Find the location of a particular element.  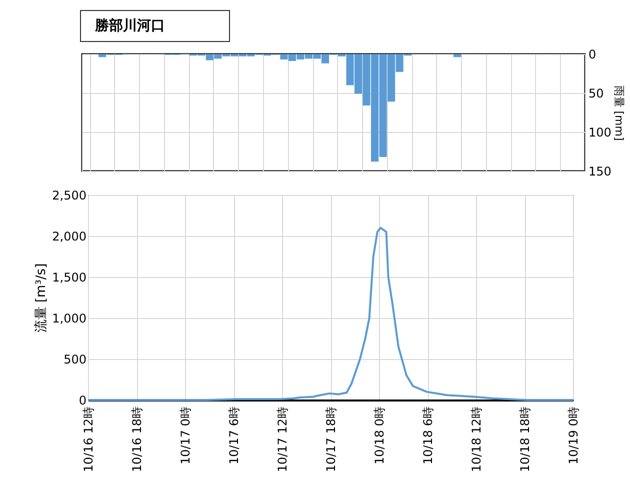

y-axis-title: 雨量 [mm] is located at coordinates (619, 113).